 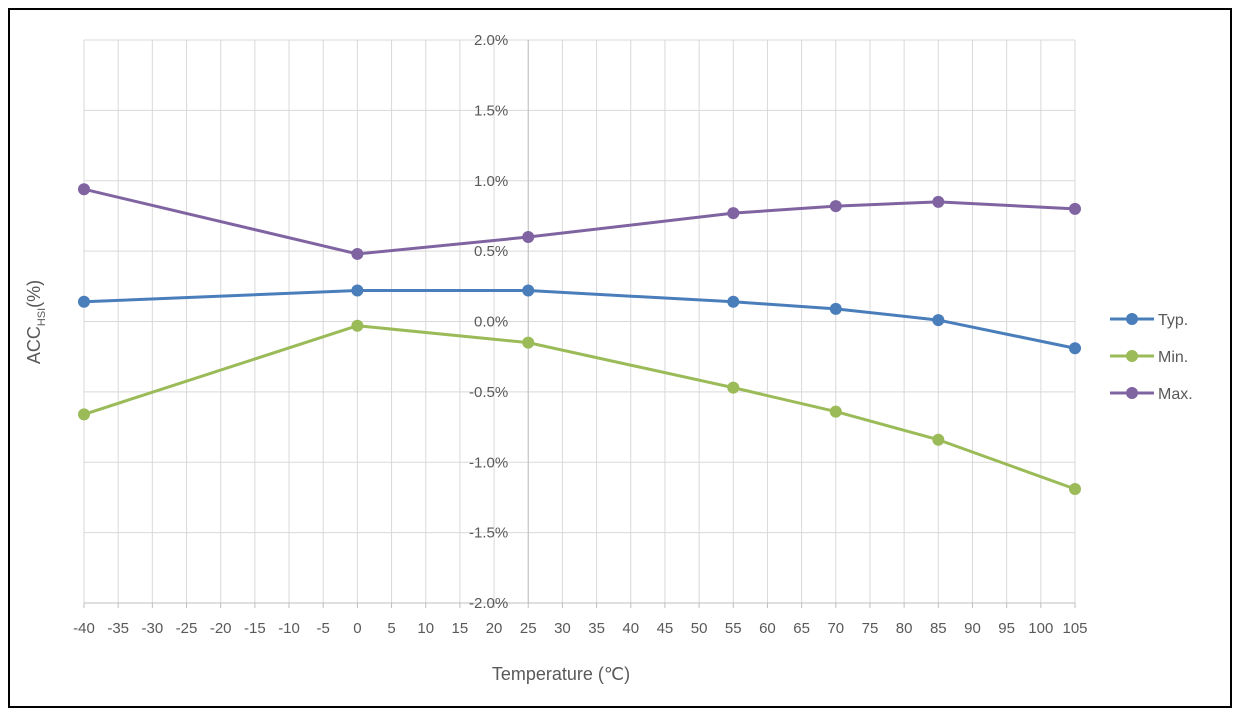 I want to click on y-axis-title-main: ACC, so click(x=34, y=345).